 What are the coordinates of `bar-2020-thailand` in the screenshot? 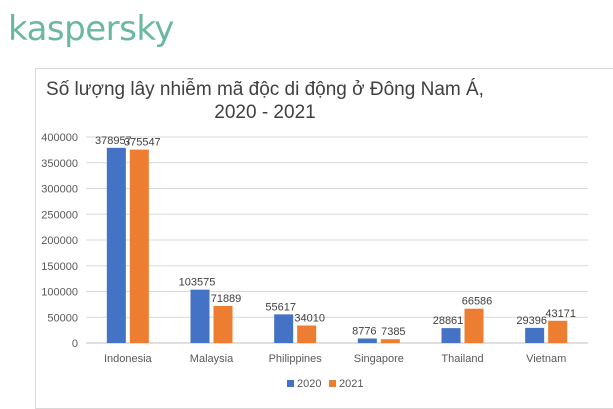 It's located at (451, 335).